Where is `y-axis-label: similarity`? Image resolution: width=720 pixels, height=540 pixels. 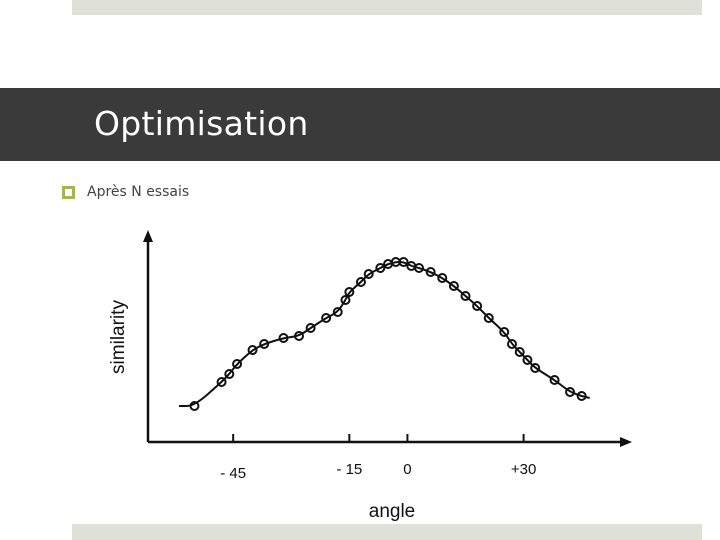 y-axis-label: similarity is located at coordinates (118, 337).